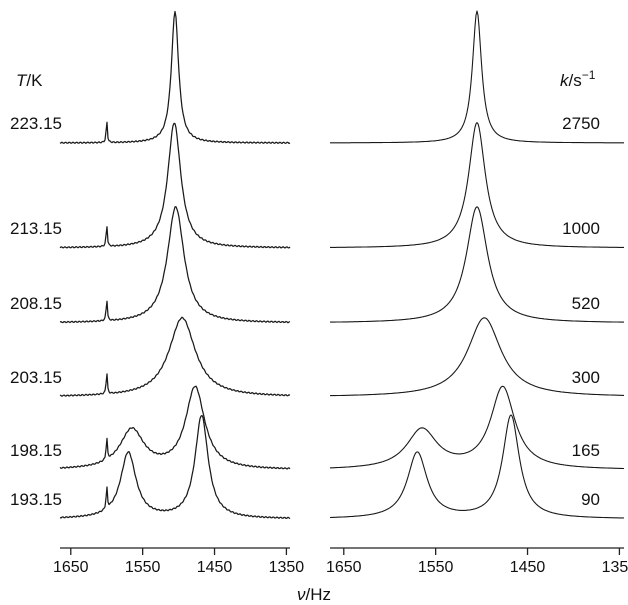  What do you see at coordinates (344, 567) in the screenshot?
I see `right-tick-label-1650: 1650` at bounding box center [344, 567].